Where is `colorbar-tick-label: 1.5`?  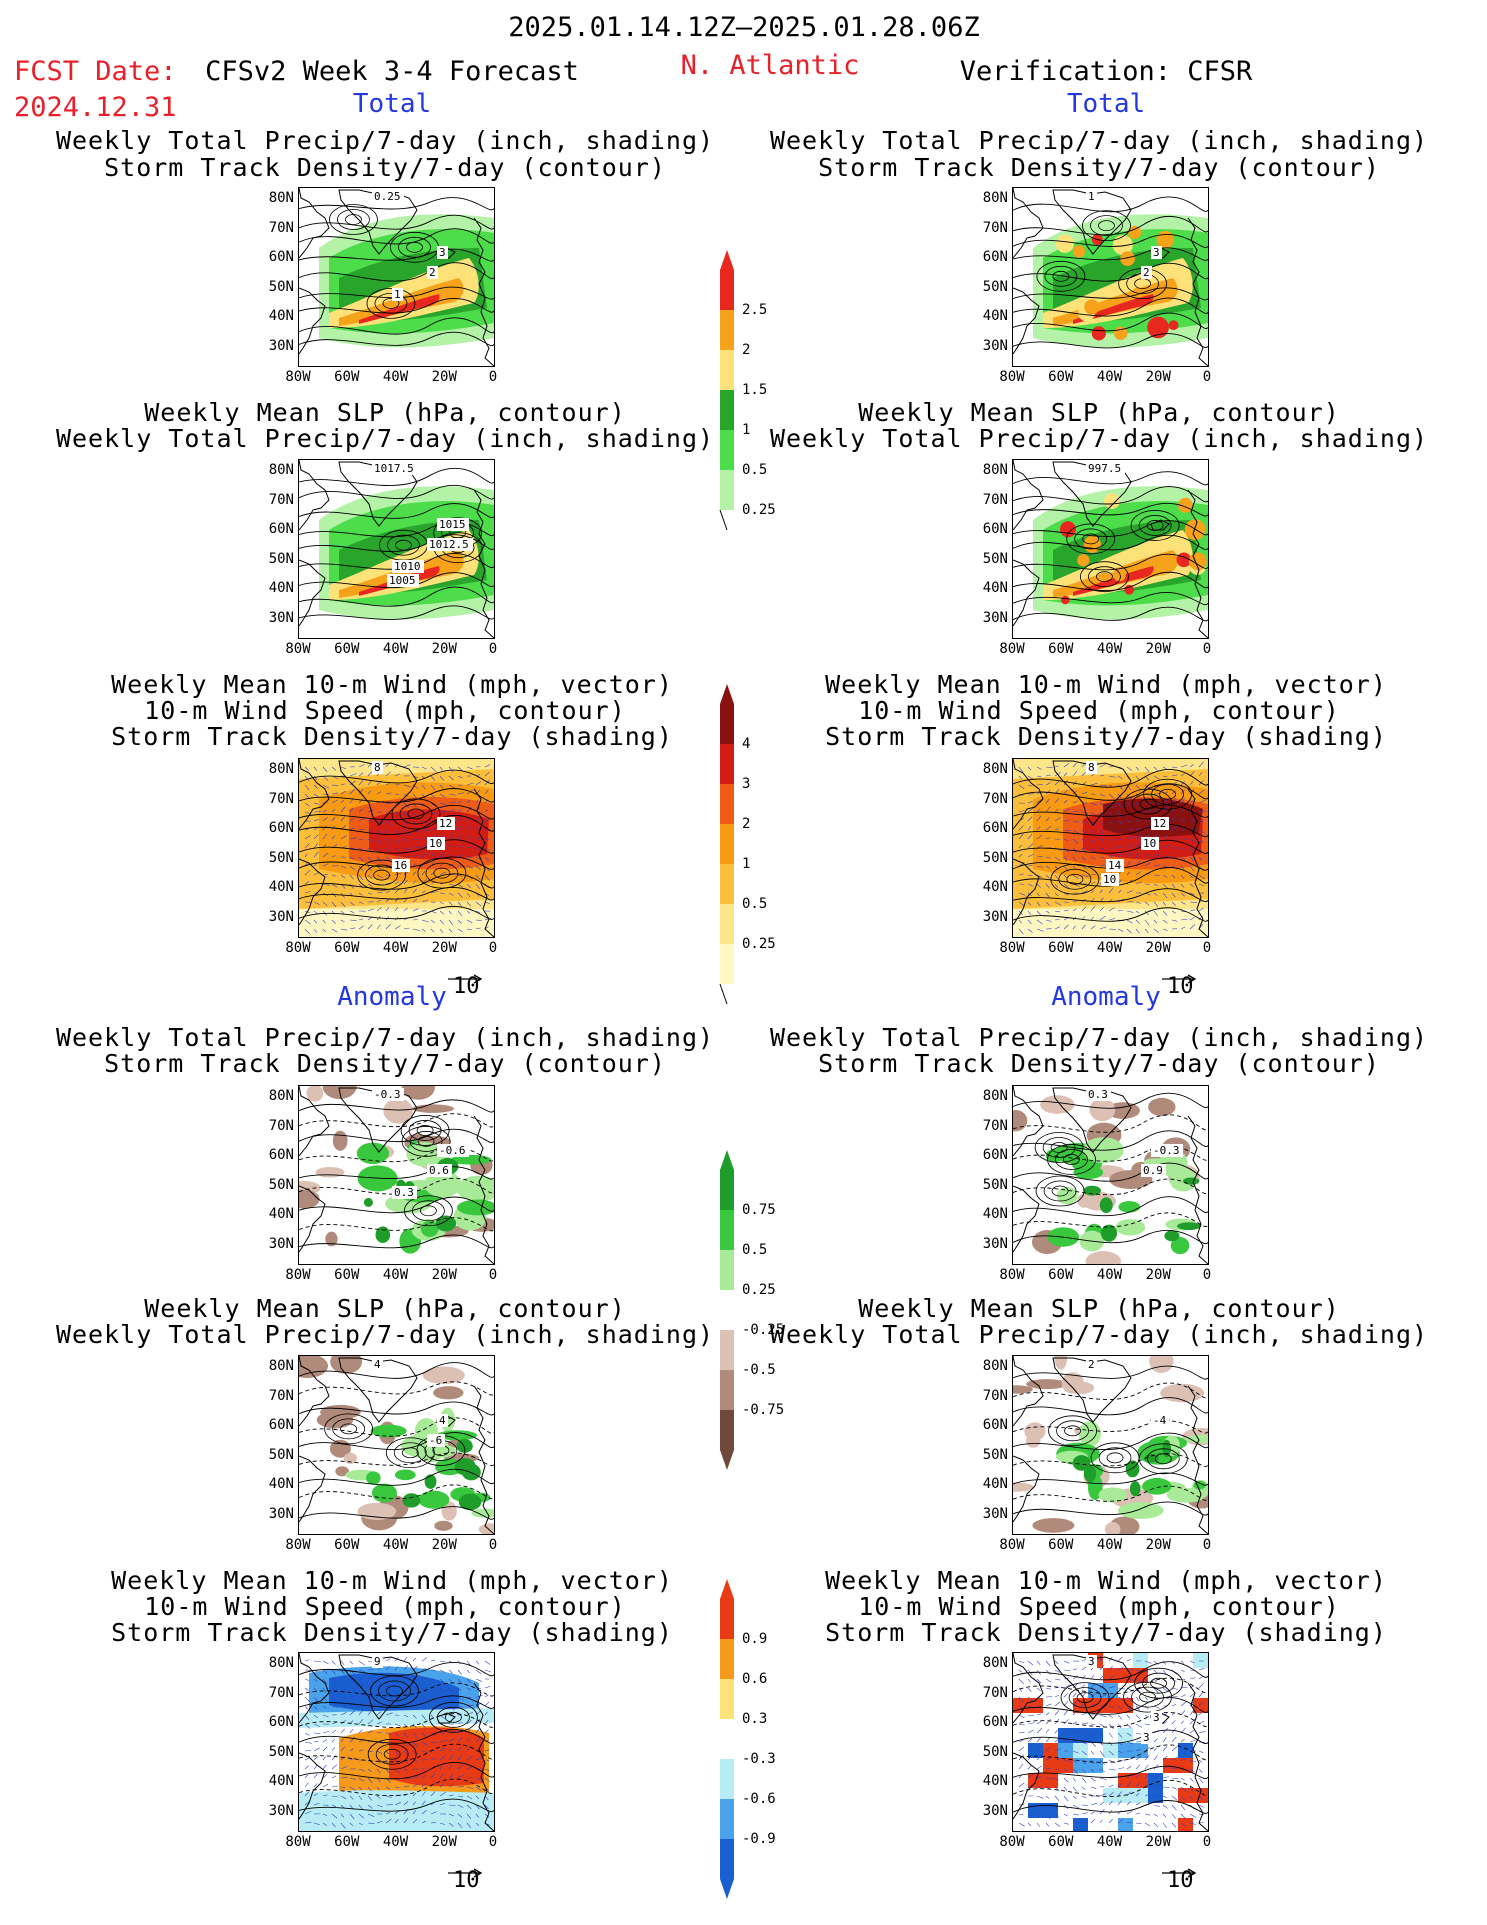
colorbar-tick-label: 1.5 is located at coordinates (755, 390).